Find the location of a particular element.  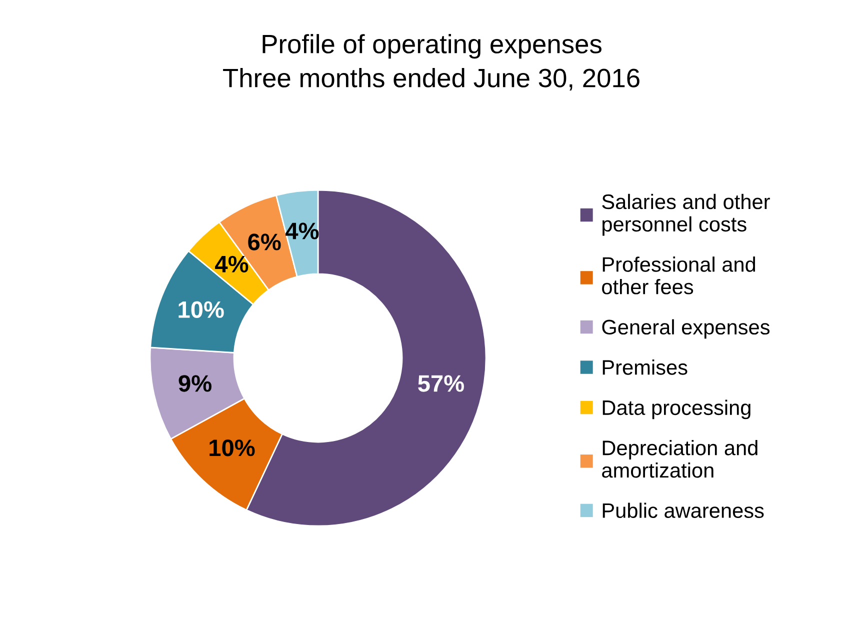

legend-label: Salaries and other personnel costs is located at coordinates (686, 215).